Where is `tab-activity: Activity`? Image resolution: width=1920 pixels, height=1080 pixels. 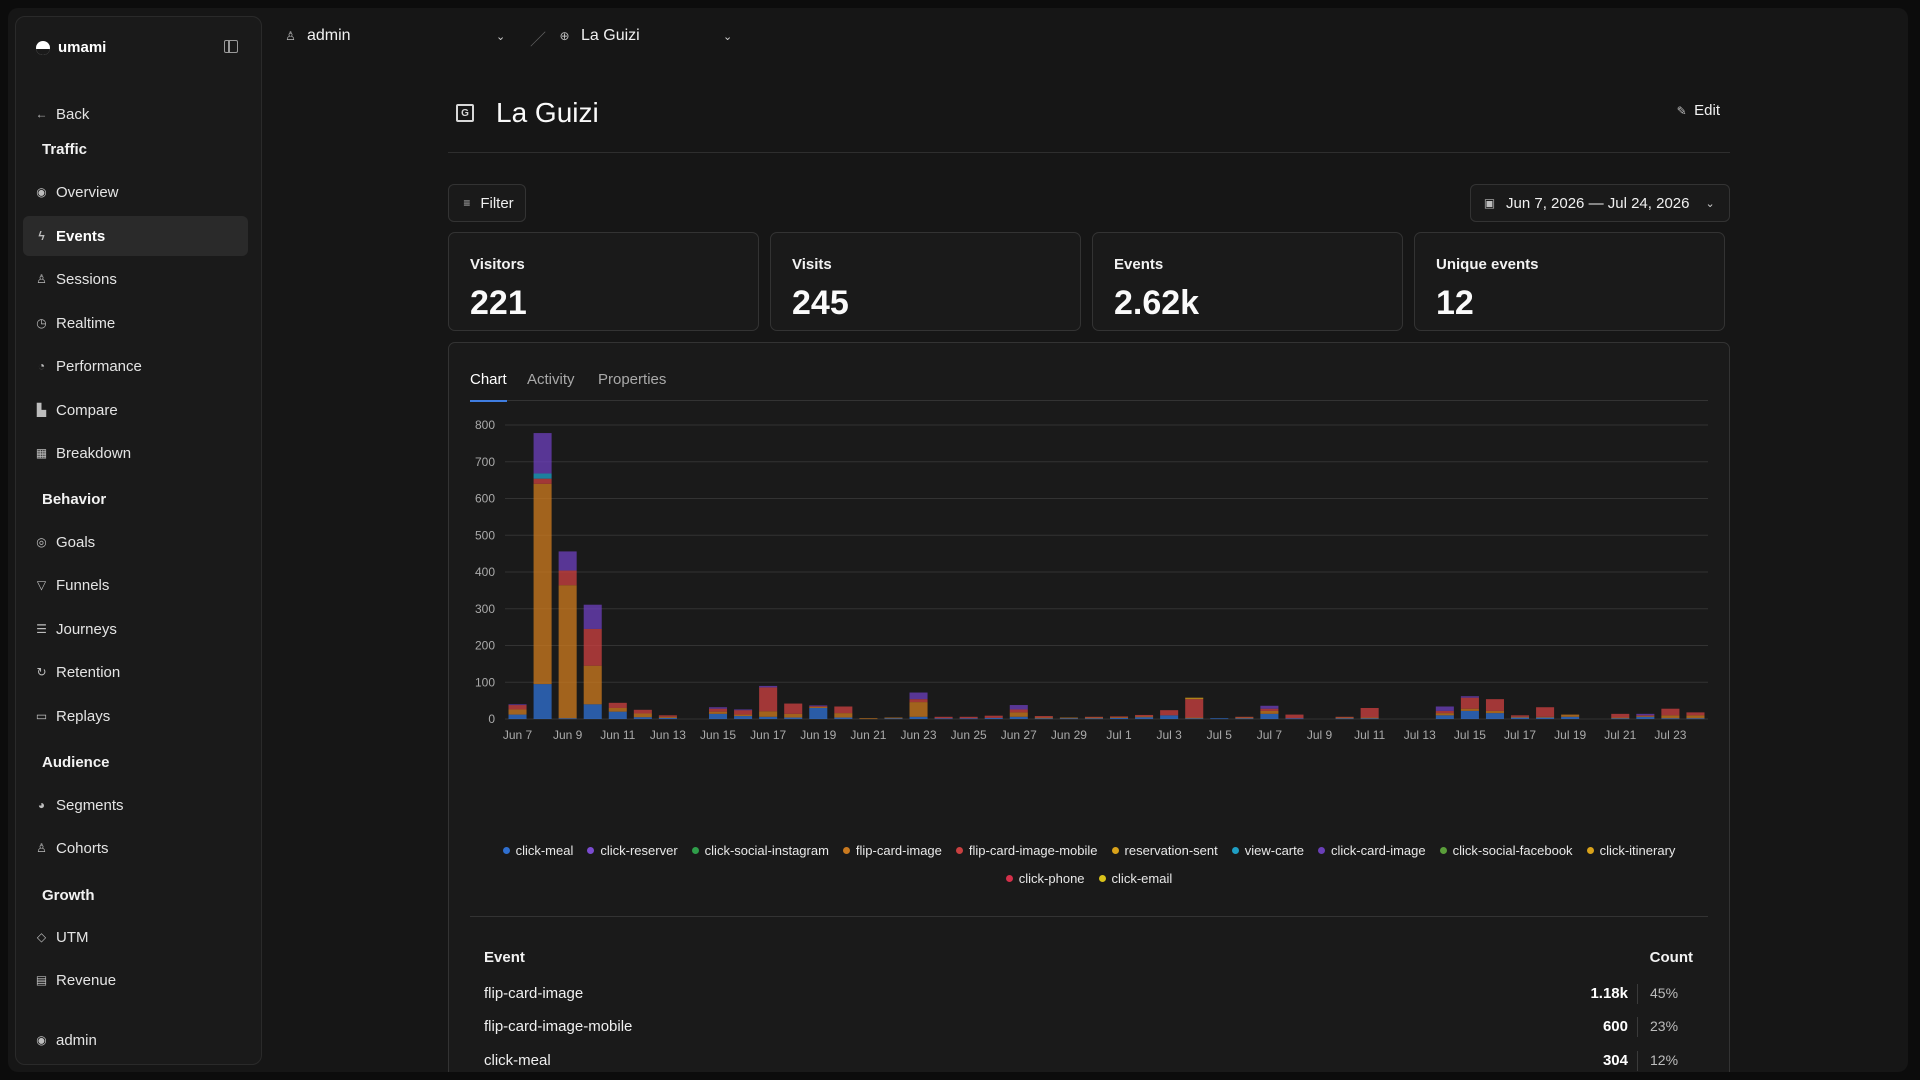
tab-activity: Activity is located at coordinates (551, 379).